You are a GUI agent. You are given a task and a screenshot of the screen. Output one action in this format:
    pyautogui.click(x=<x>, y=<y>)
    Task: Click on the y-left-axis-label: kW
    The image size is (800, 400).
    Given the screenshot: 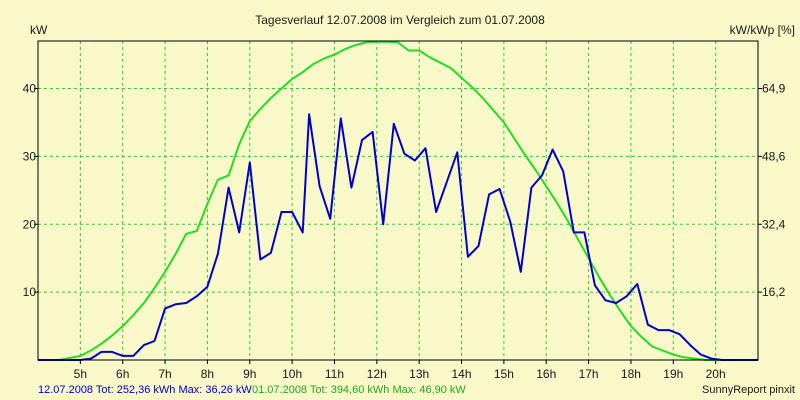 What is the action you would take?
    pyautogui.click(x=39, y=30)
    